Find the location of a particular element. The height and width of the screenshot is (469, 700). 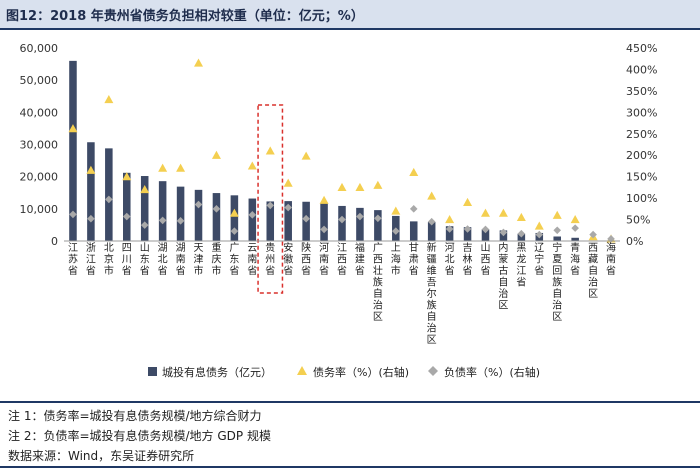

liability-ratio-marker-黑龙江省 is located at coordinates (521, 233).